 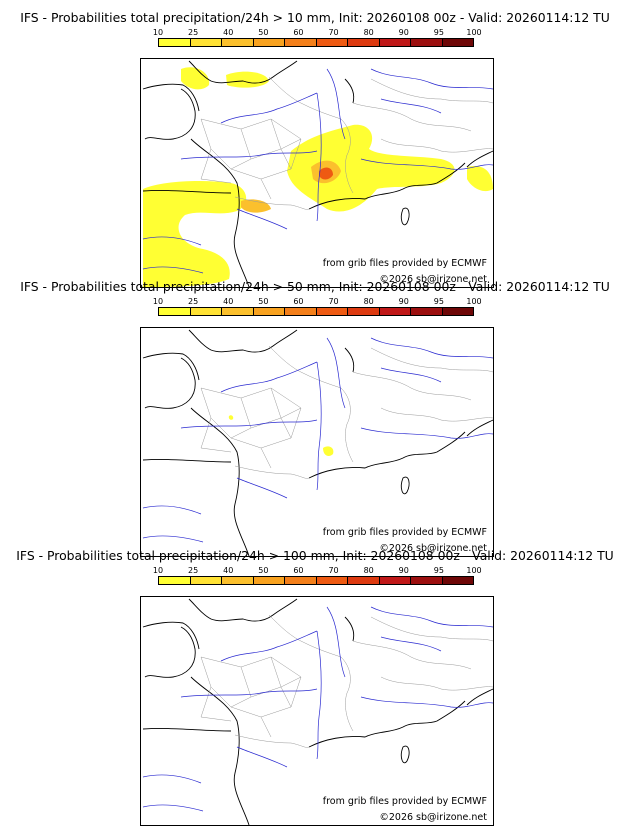 What do you see at coordinates (195, 234) in the screenshot?
I see `precip-area-biscay` at bounding box center [195, 234].